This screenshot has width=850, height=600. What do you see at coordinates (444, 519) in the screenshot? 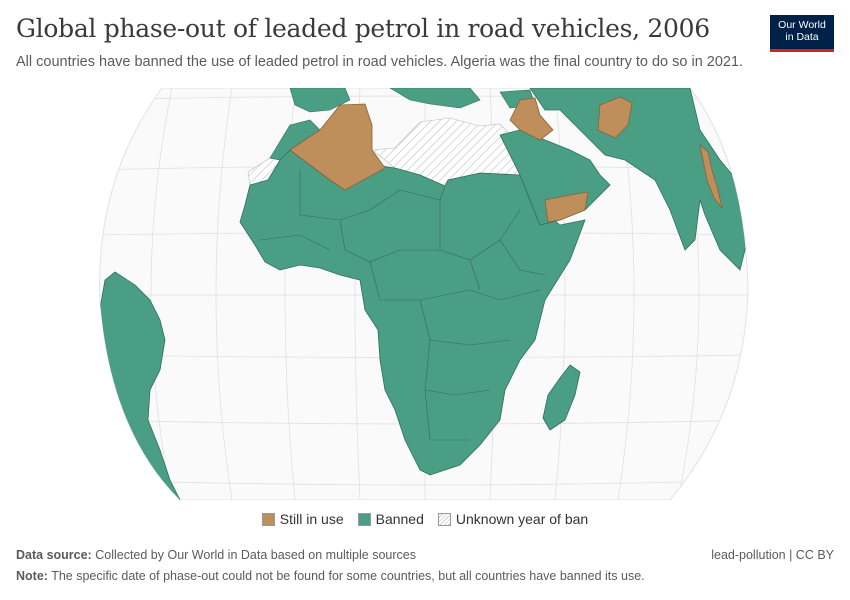
I see `legend-swatch-unknown` at bounding box center [444, 519].